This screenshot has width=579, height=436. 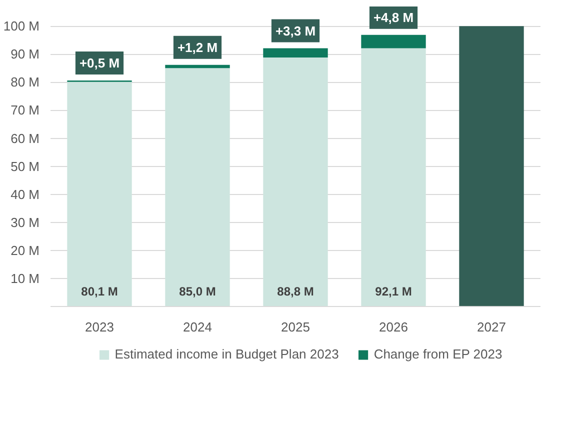 I want to click on y-tick-label: 10 M, so click(x=25, y=278).